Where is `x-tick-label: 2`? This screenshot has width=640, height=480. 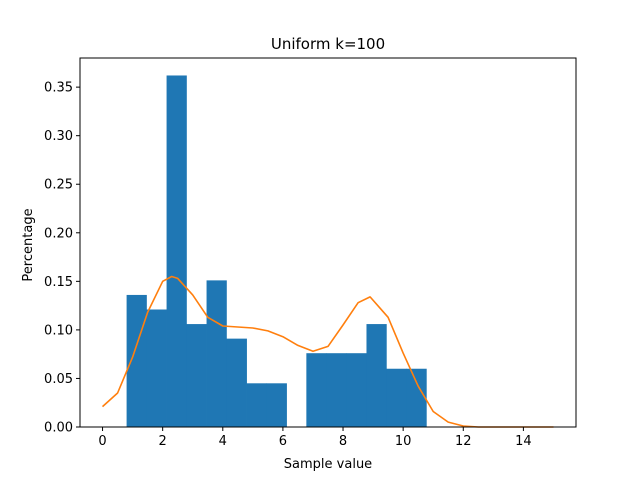
x-tick-label: 2 is located at coordinates (163, 441).